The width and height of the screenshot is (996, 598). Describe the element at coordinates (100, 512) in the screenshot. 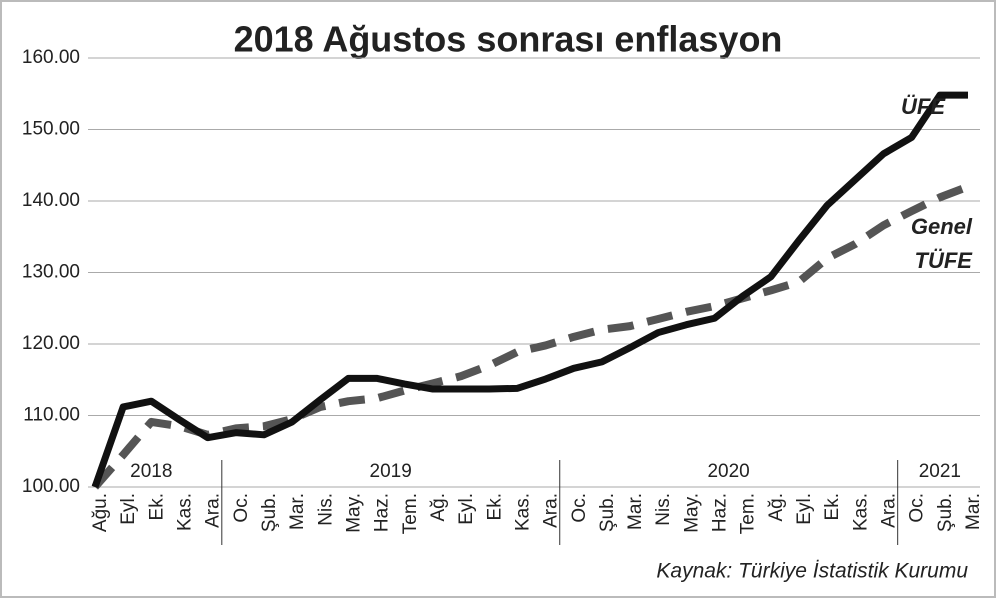

I see `x-tick-label: Ağu.` at that location.